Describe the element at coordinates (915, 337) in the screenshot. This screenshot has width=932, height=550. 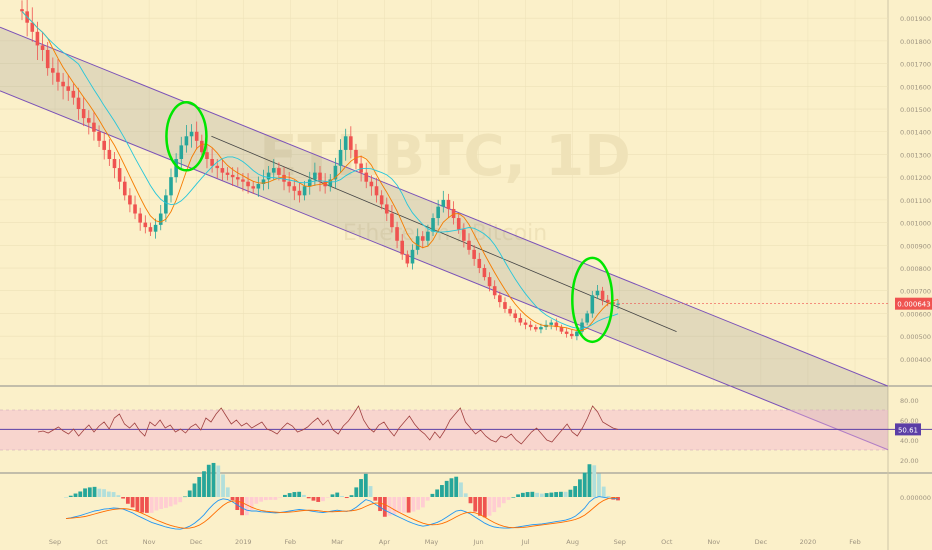
I see `price-tick-label: 0.000500` at that location.